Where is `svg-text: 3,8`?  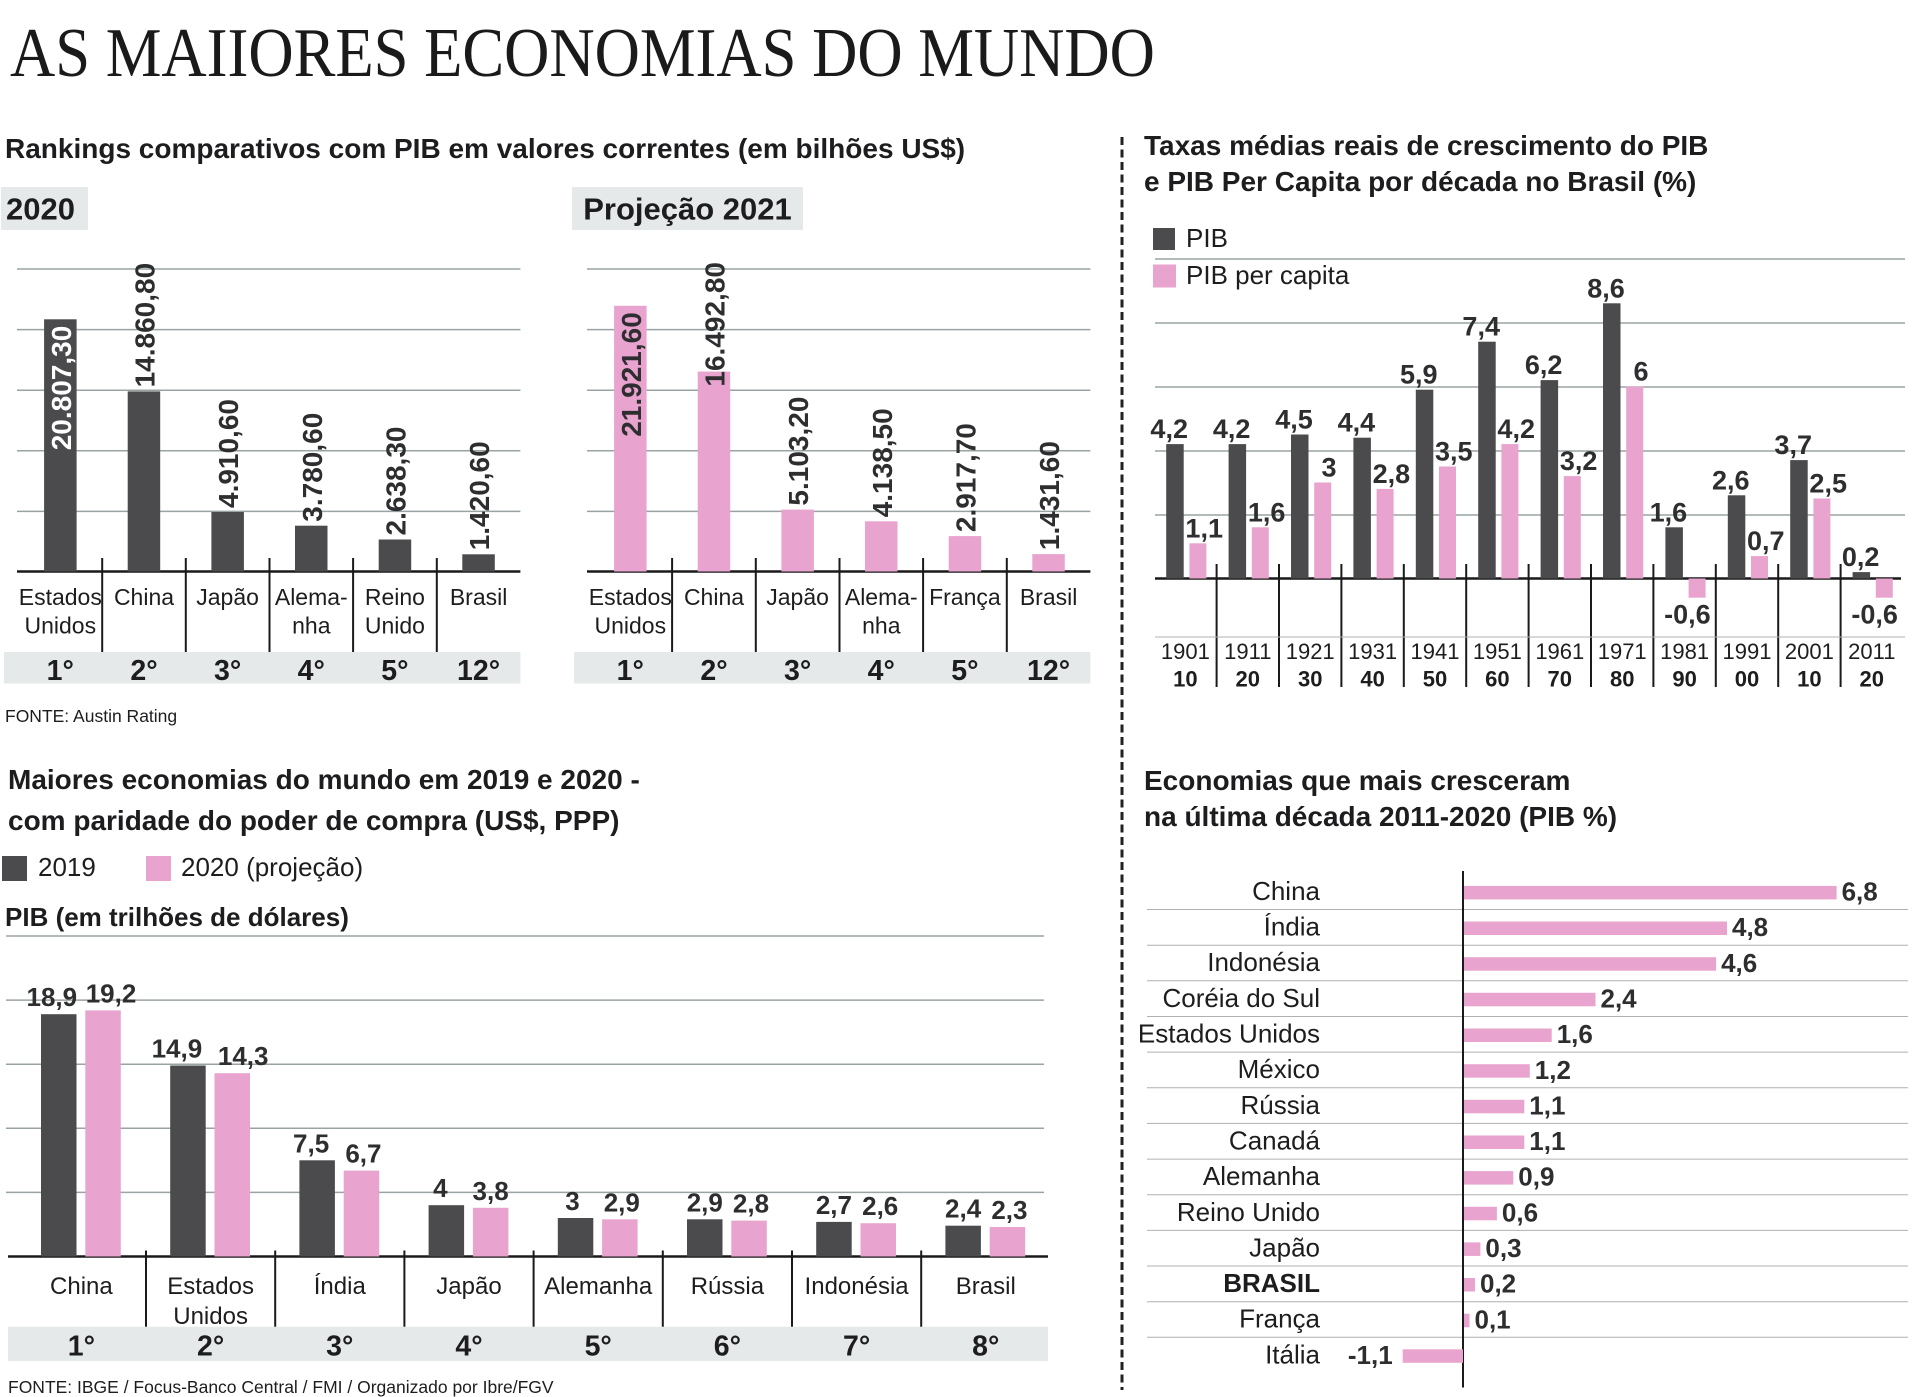
svg-text: 3,8 is located at coordinates (491, 1191).